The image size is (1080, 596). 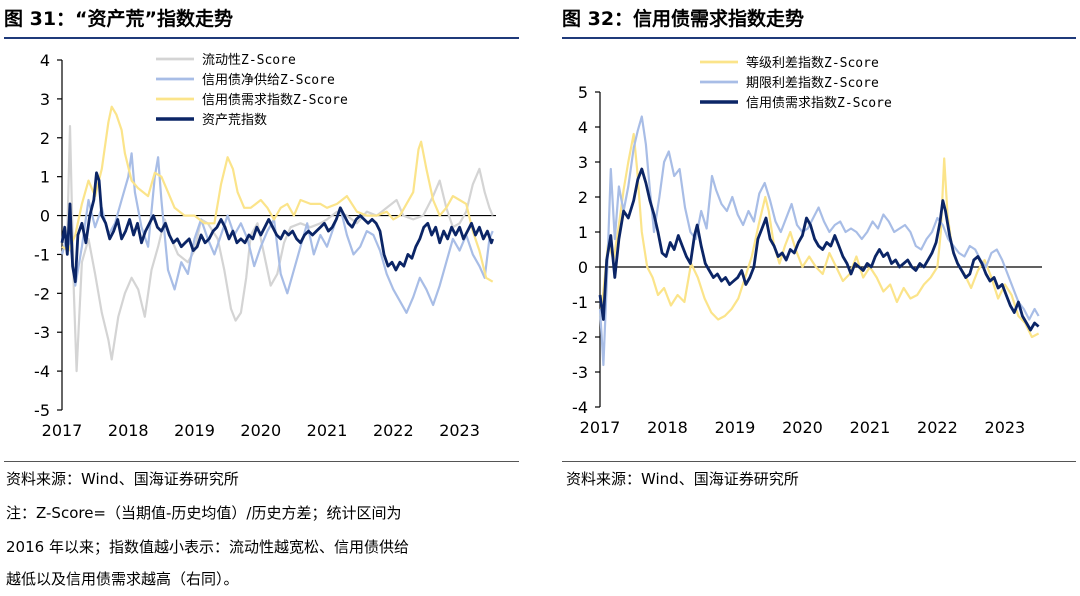 I want to click on legend-label: 等级利差指数Z-Score, so click(x=812, y=63).